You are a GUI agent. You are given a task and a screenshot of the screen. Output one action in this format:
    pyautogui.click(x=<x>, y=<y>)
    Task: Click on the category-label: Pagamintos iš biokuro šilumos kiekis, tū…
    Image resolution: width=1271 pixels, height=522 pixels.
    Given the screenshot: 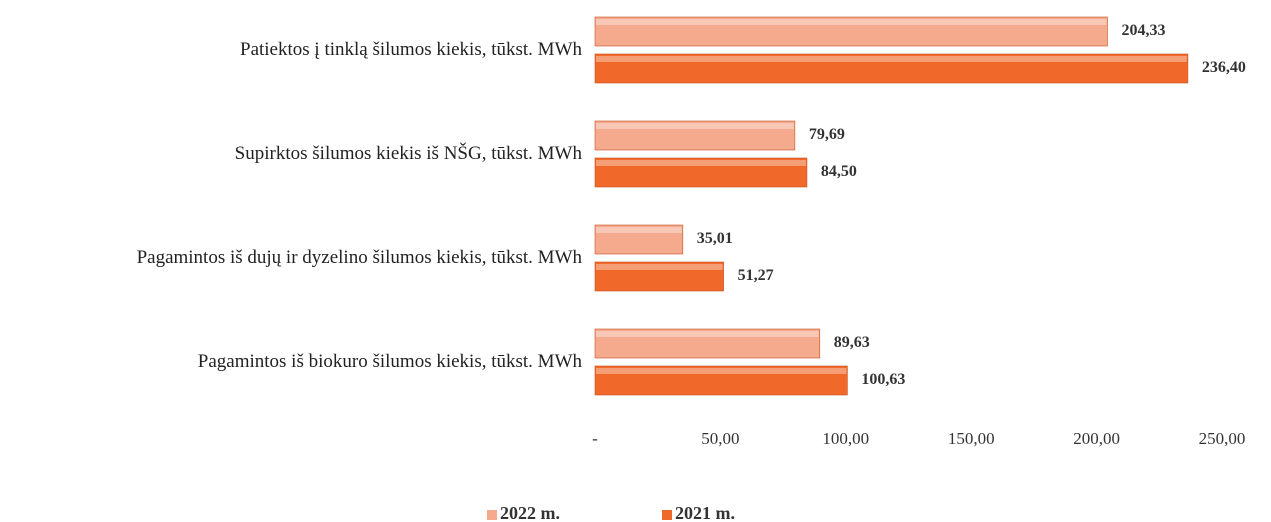 What is the action you would take?
    pyautogui.click(x=291, y=362)
    